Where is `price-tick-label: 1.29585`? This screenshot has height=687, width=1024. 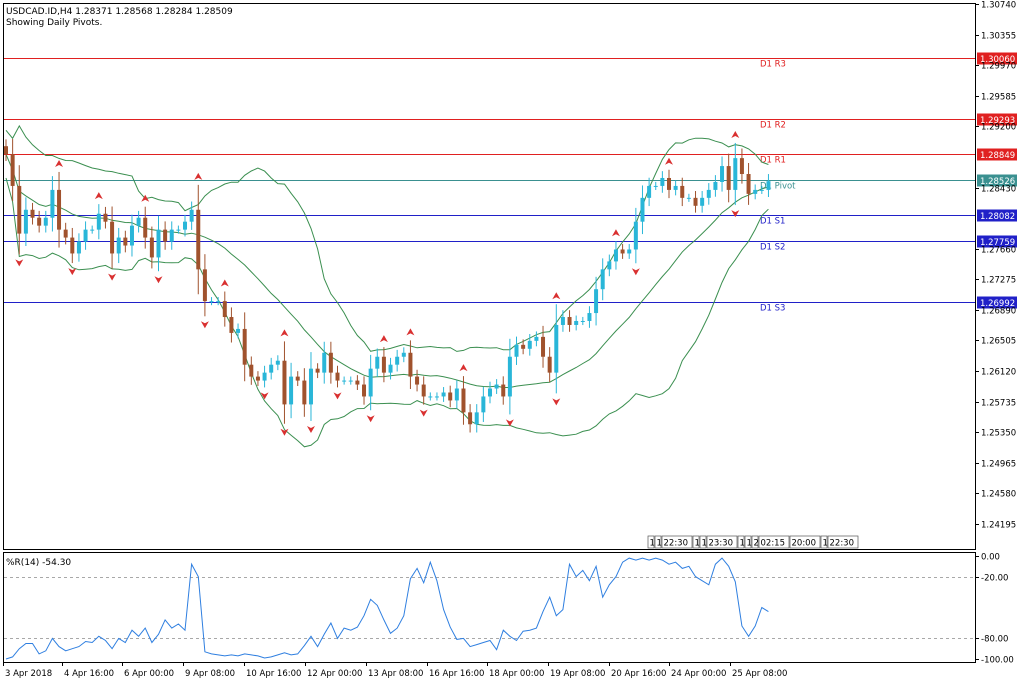
price-tick-label: 1.29585 is located at coordinates (998, 98).